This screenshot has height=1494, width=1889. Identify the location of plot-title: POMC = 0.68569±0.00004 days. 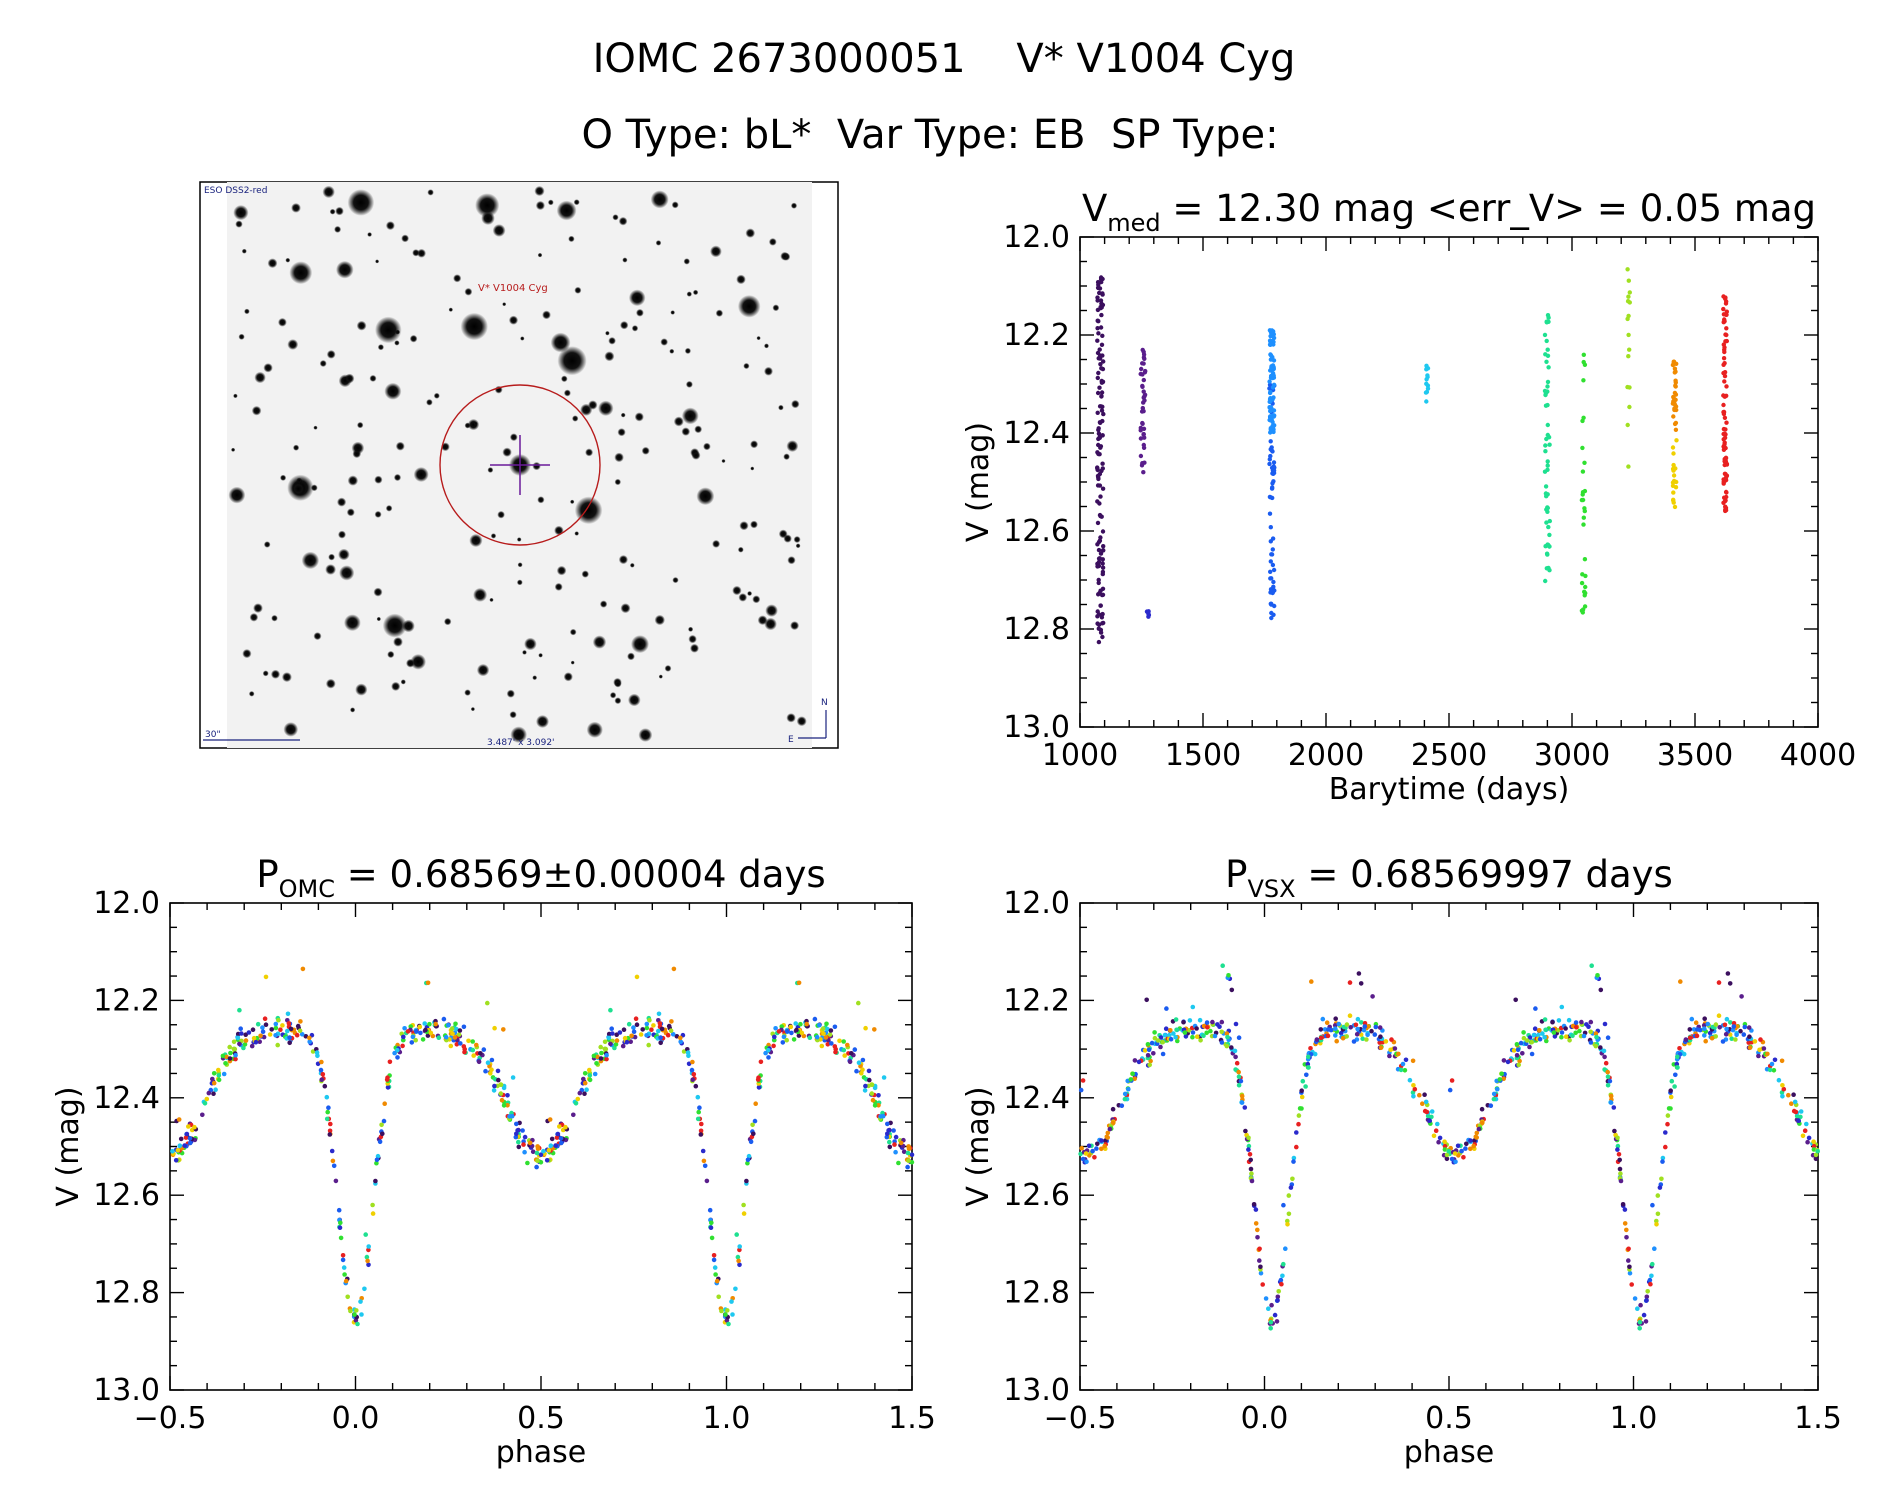
(540, 878).